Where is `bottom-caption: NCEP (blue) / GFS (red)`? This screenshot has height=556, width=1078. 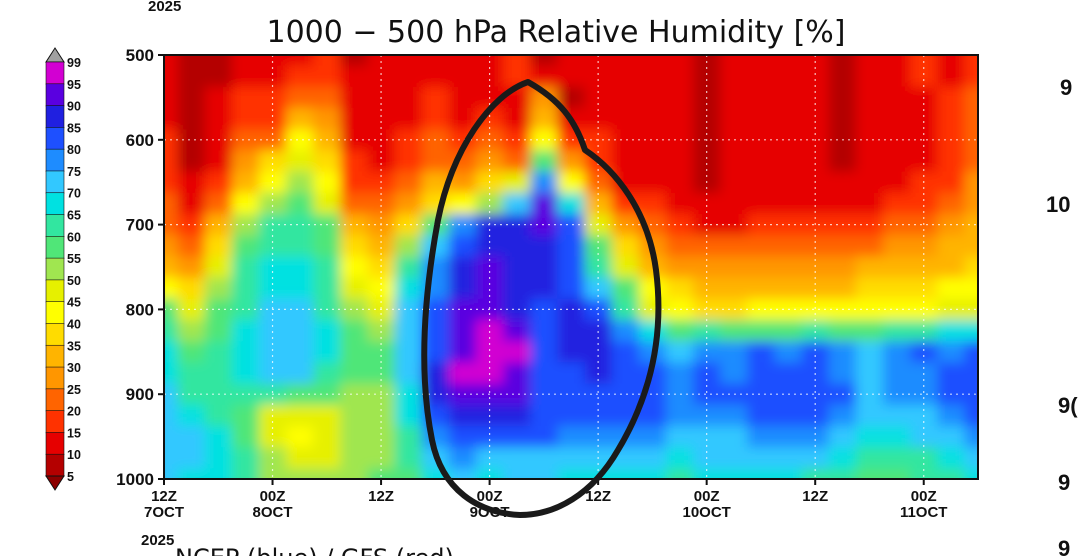 bottom-caption: NCEP (blue) / GFS (red) is located at coordinates (314, 550).